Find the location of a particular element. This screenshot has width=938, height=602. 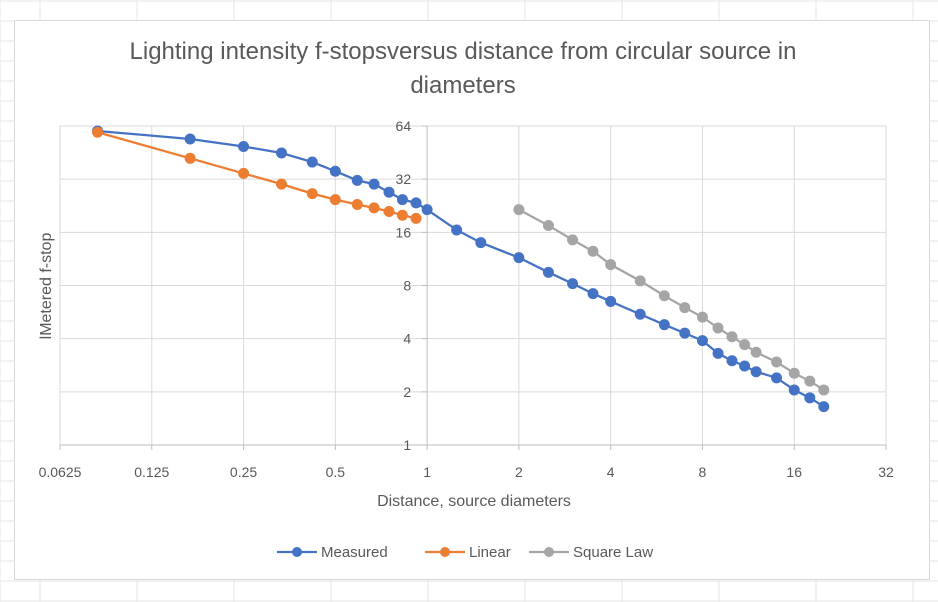

x-tick-label: 0.25 is located at coordinates (243, 472).